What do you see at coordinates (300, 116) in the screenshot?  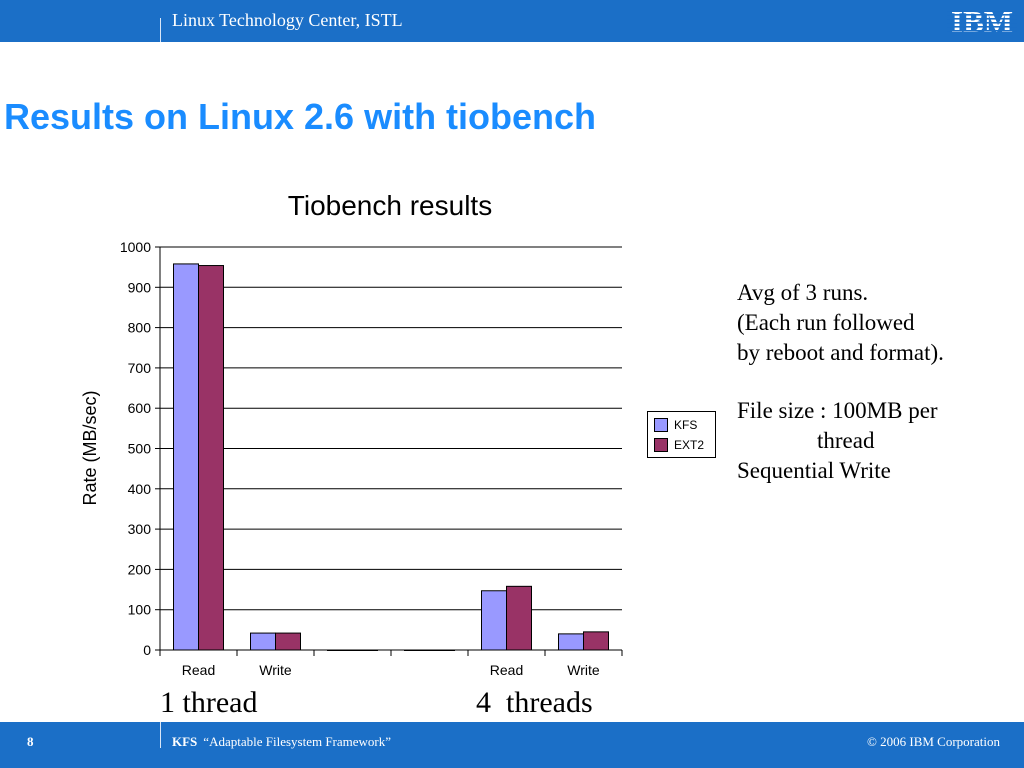 I see `slide-title: Results on Linux 2.6 with tiobench` at bounding box center [300, 116].